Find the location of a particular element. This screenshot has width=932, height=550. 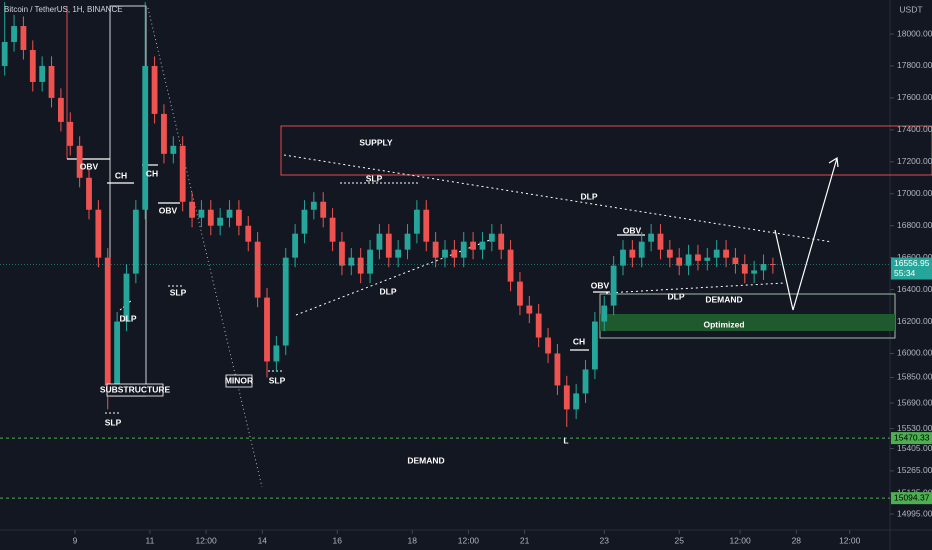

level-label: 15470.33 is located at coordinates (912, 437).